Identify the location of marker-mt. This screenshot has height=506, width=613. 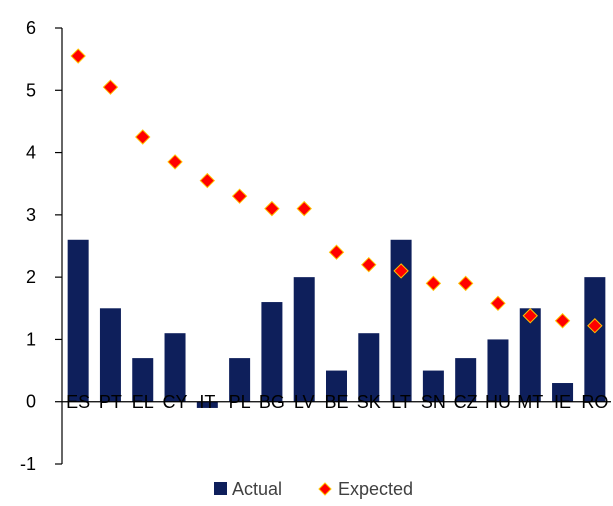
(530, 316).